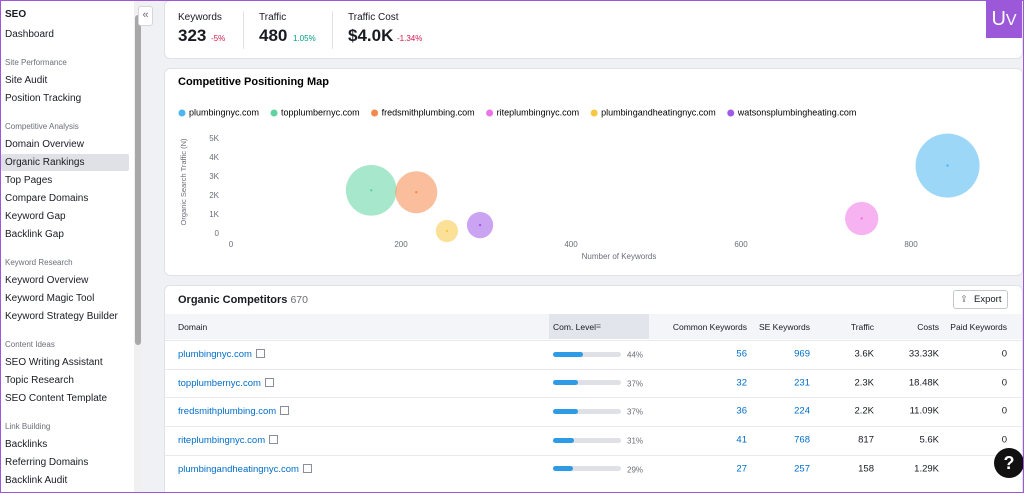 The height and width of the screenshot is (493, 1024). I want to click on export-button: ⇪ Export, so click(980, 299).